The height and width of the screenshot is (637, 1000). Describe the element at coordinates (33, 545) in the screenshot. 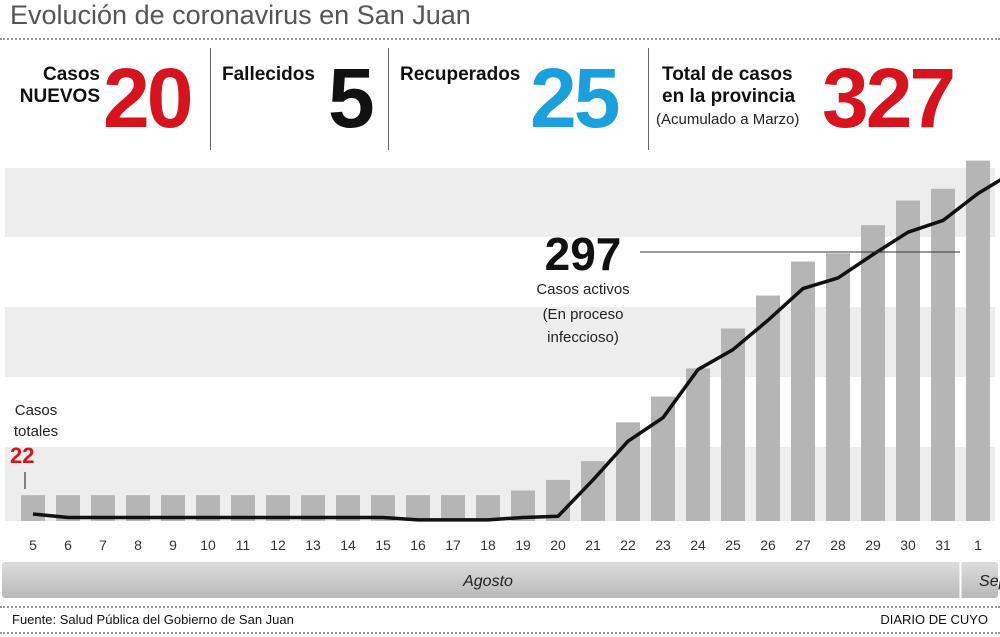

I see `x-tick-label: 5` at that location.